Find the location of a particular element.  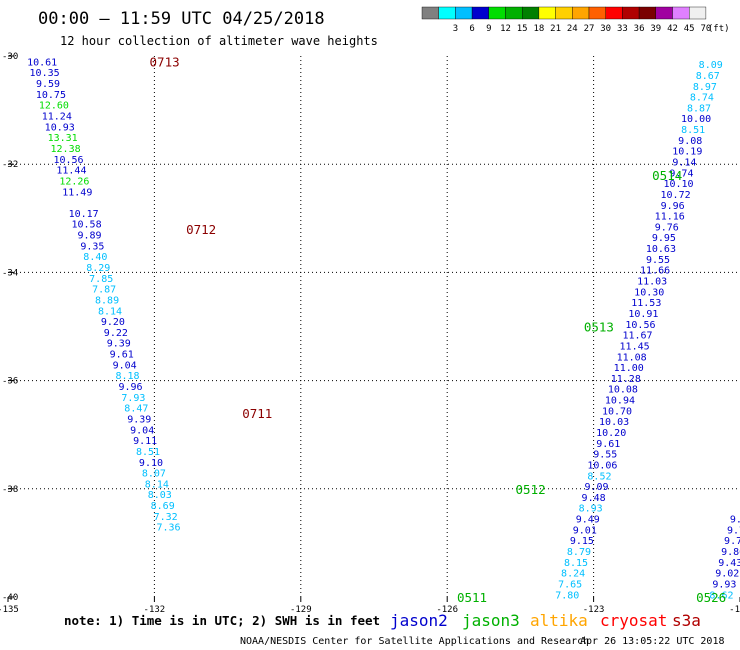

swh-value-label: 11.24 is located at coordinates (57, 117).